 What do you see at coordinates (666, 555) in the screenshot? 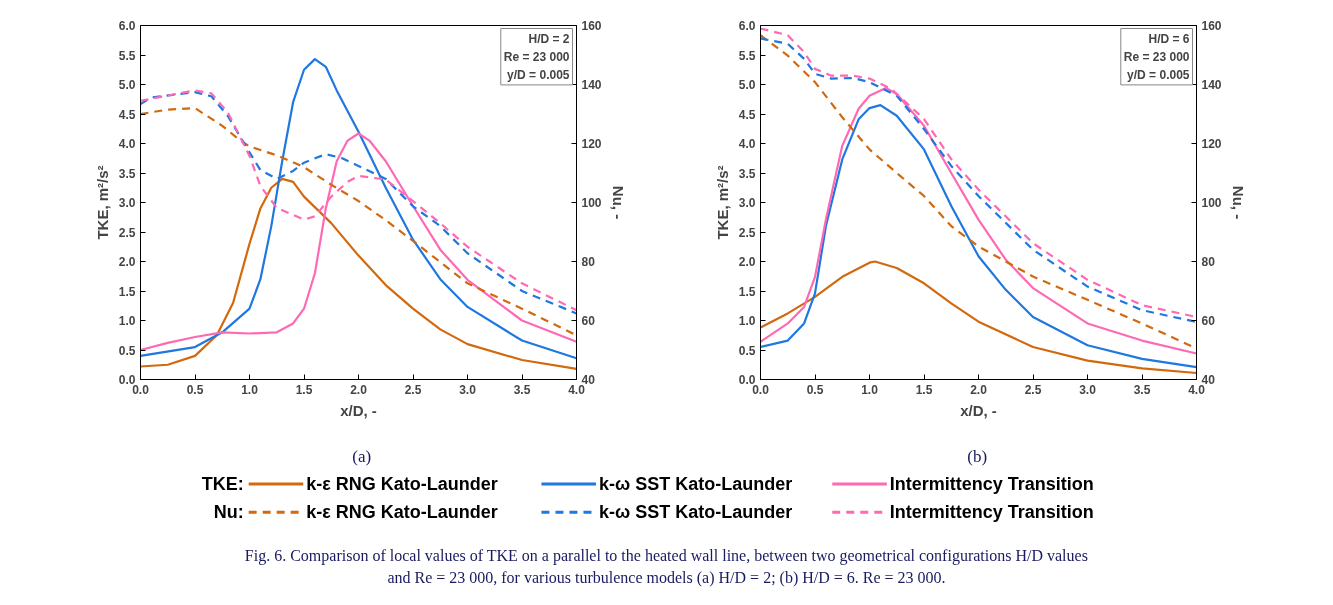
I see `caption: Fig. 6. Comparison of local values of TKE on a parallel to the heated wall line, between two geometrical configurations H/D values` at bounding box center [666, 555].